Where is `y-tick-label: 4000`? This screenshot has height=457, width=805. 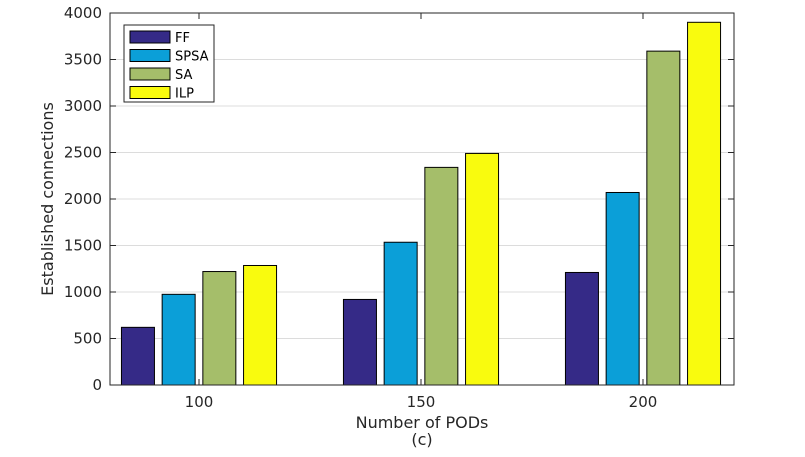
y-tick-label: 4000 is located at coordinates (83, 13).